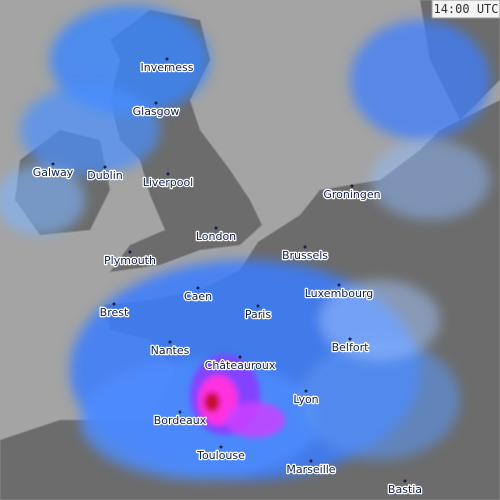 This screenshot has height=500, width=500. Describe the element at coordinates (198, 296) in the screenshot. I see `city-label: Caen` at that location.